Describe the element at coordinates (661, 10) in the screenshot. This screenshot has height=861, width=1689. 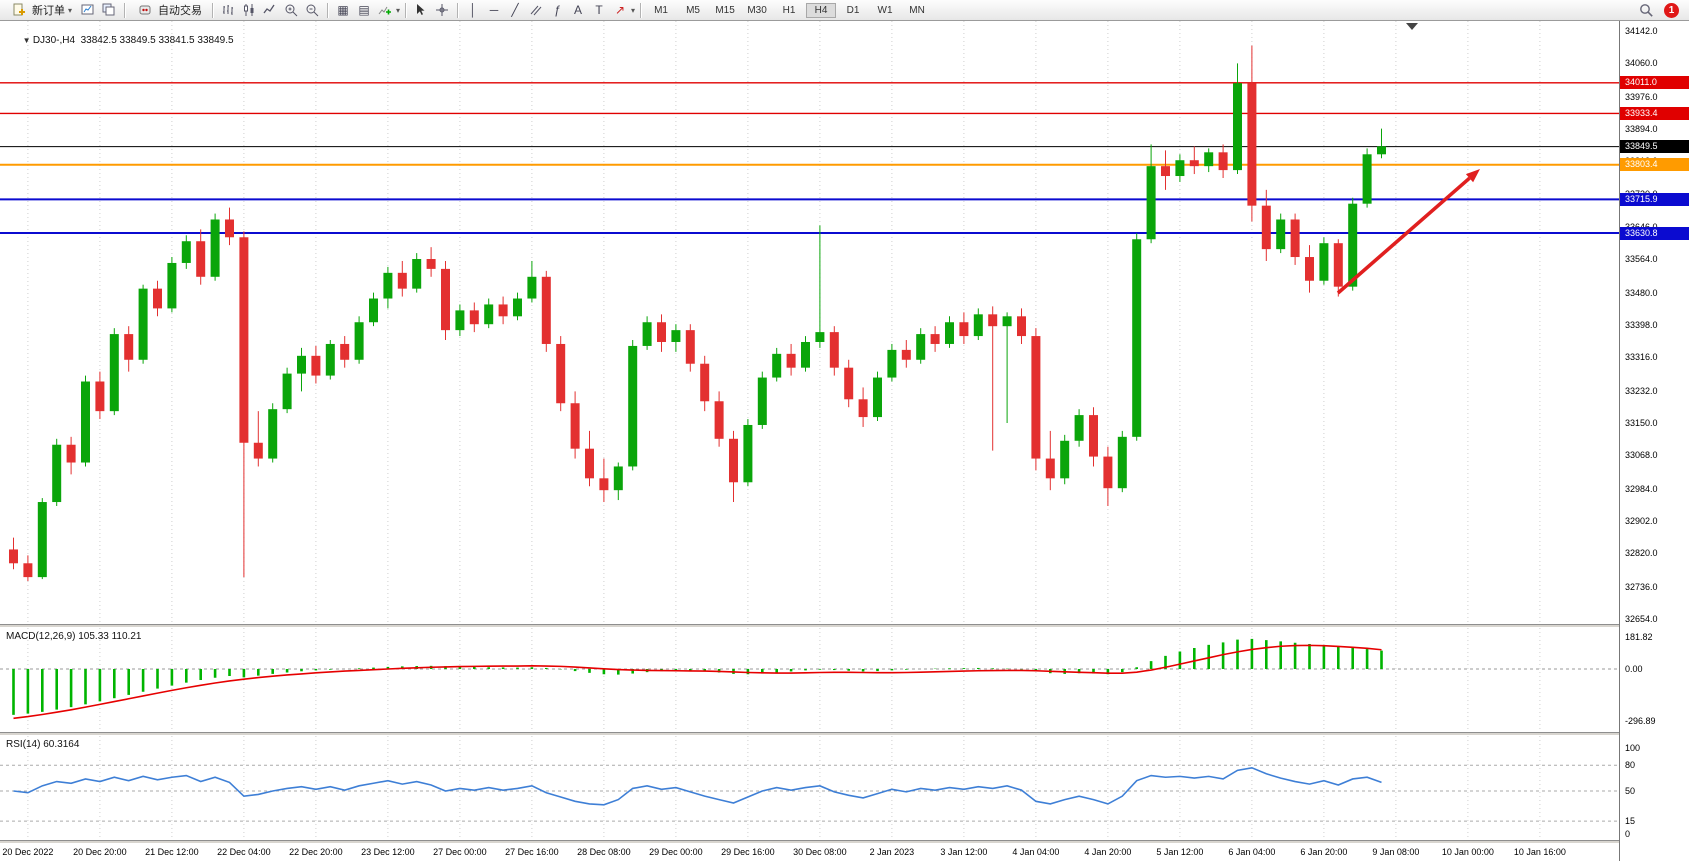
I see `timeframe-M1: M1` at that location.